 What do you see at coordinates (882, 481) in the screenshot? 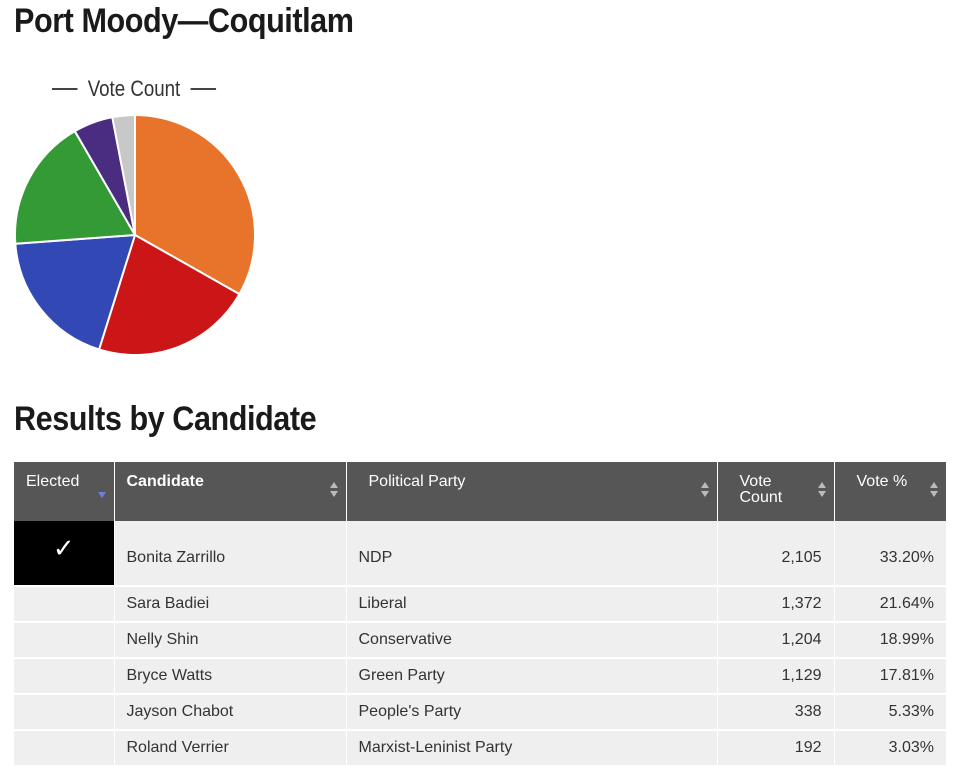
I see `header-pct-label: Vote %` at bounding box center [882, 481].